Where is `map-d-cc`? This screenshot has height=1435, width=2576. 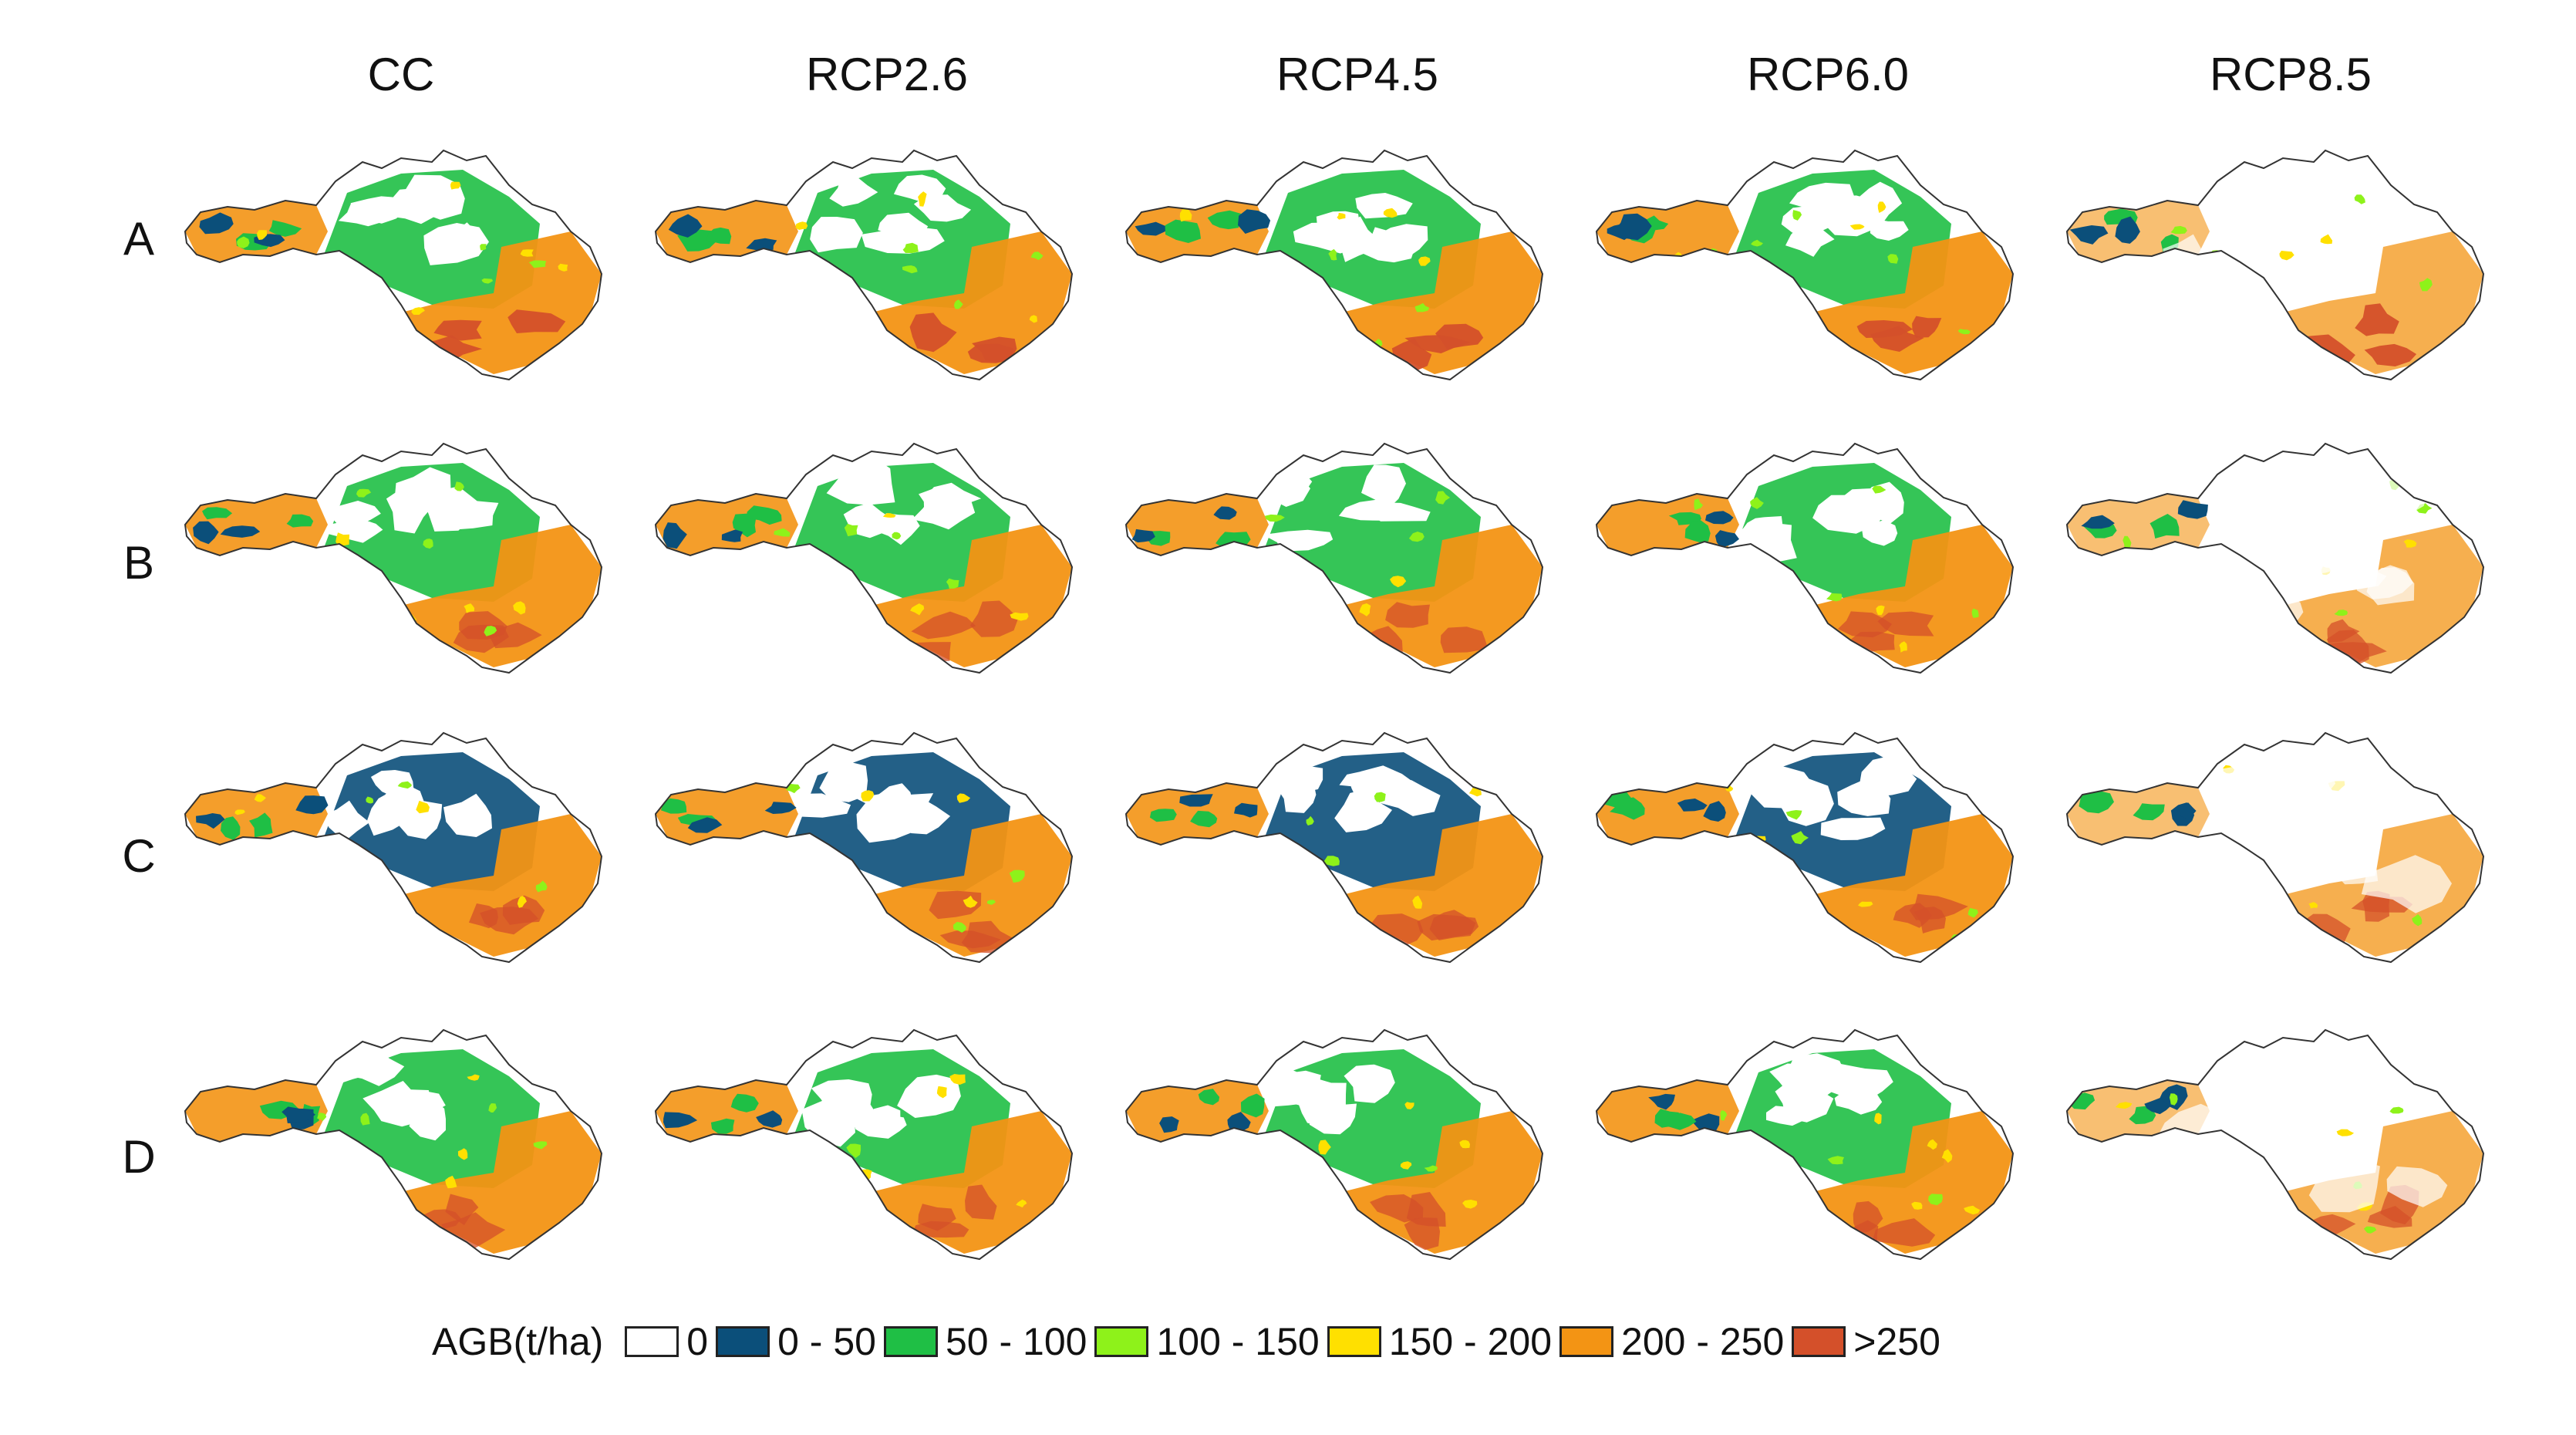 map-d-cc is located at coordinates (393, 1141).